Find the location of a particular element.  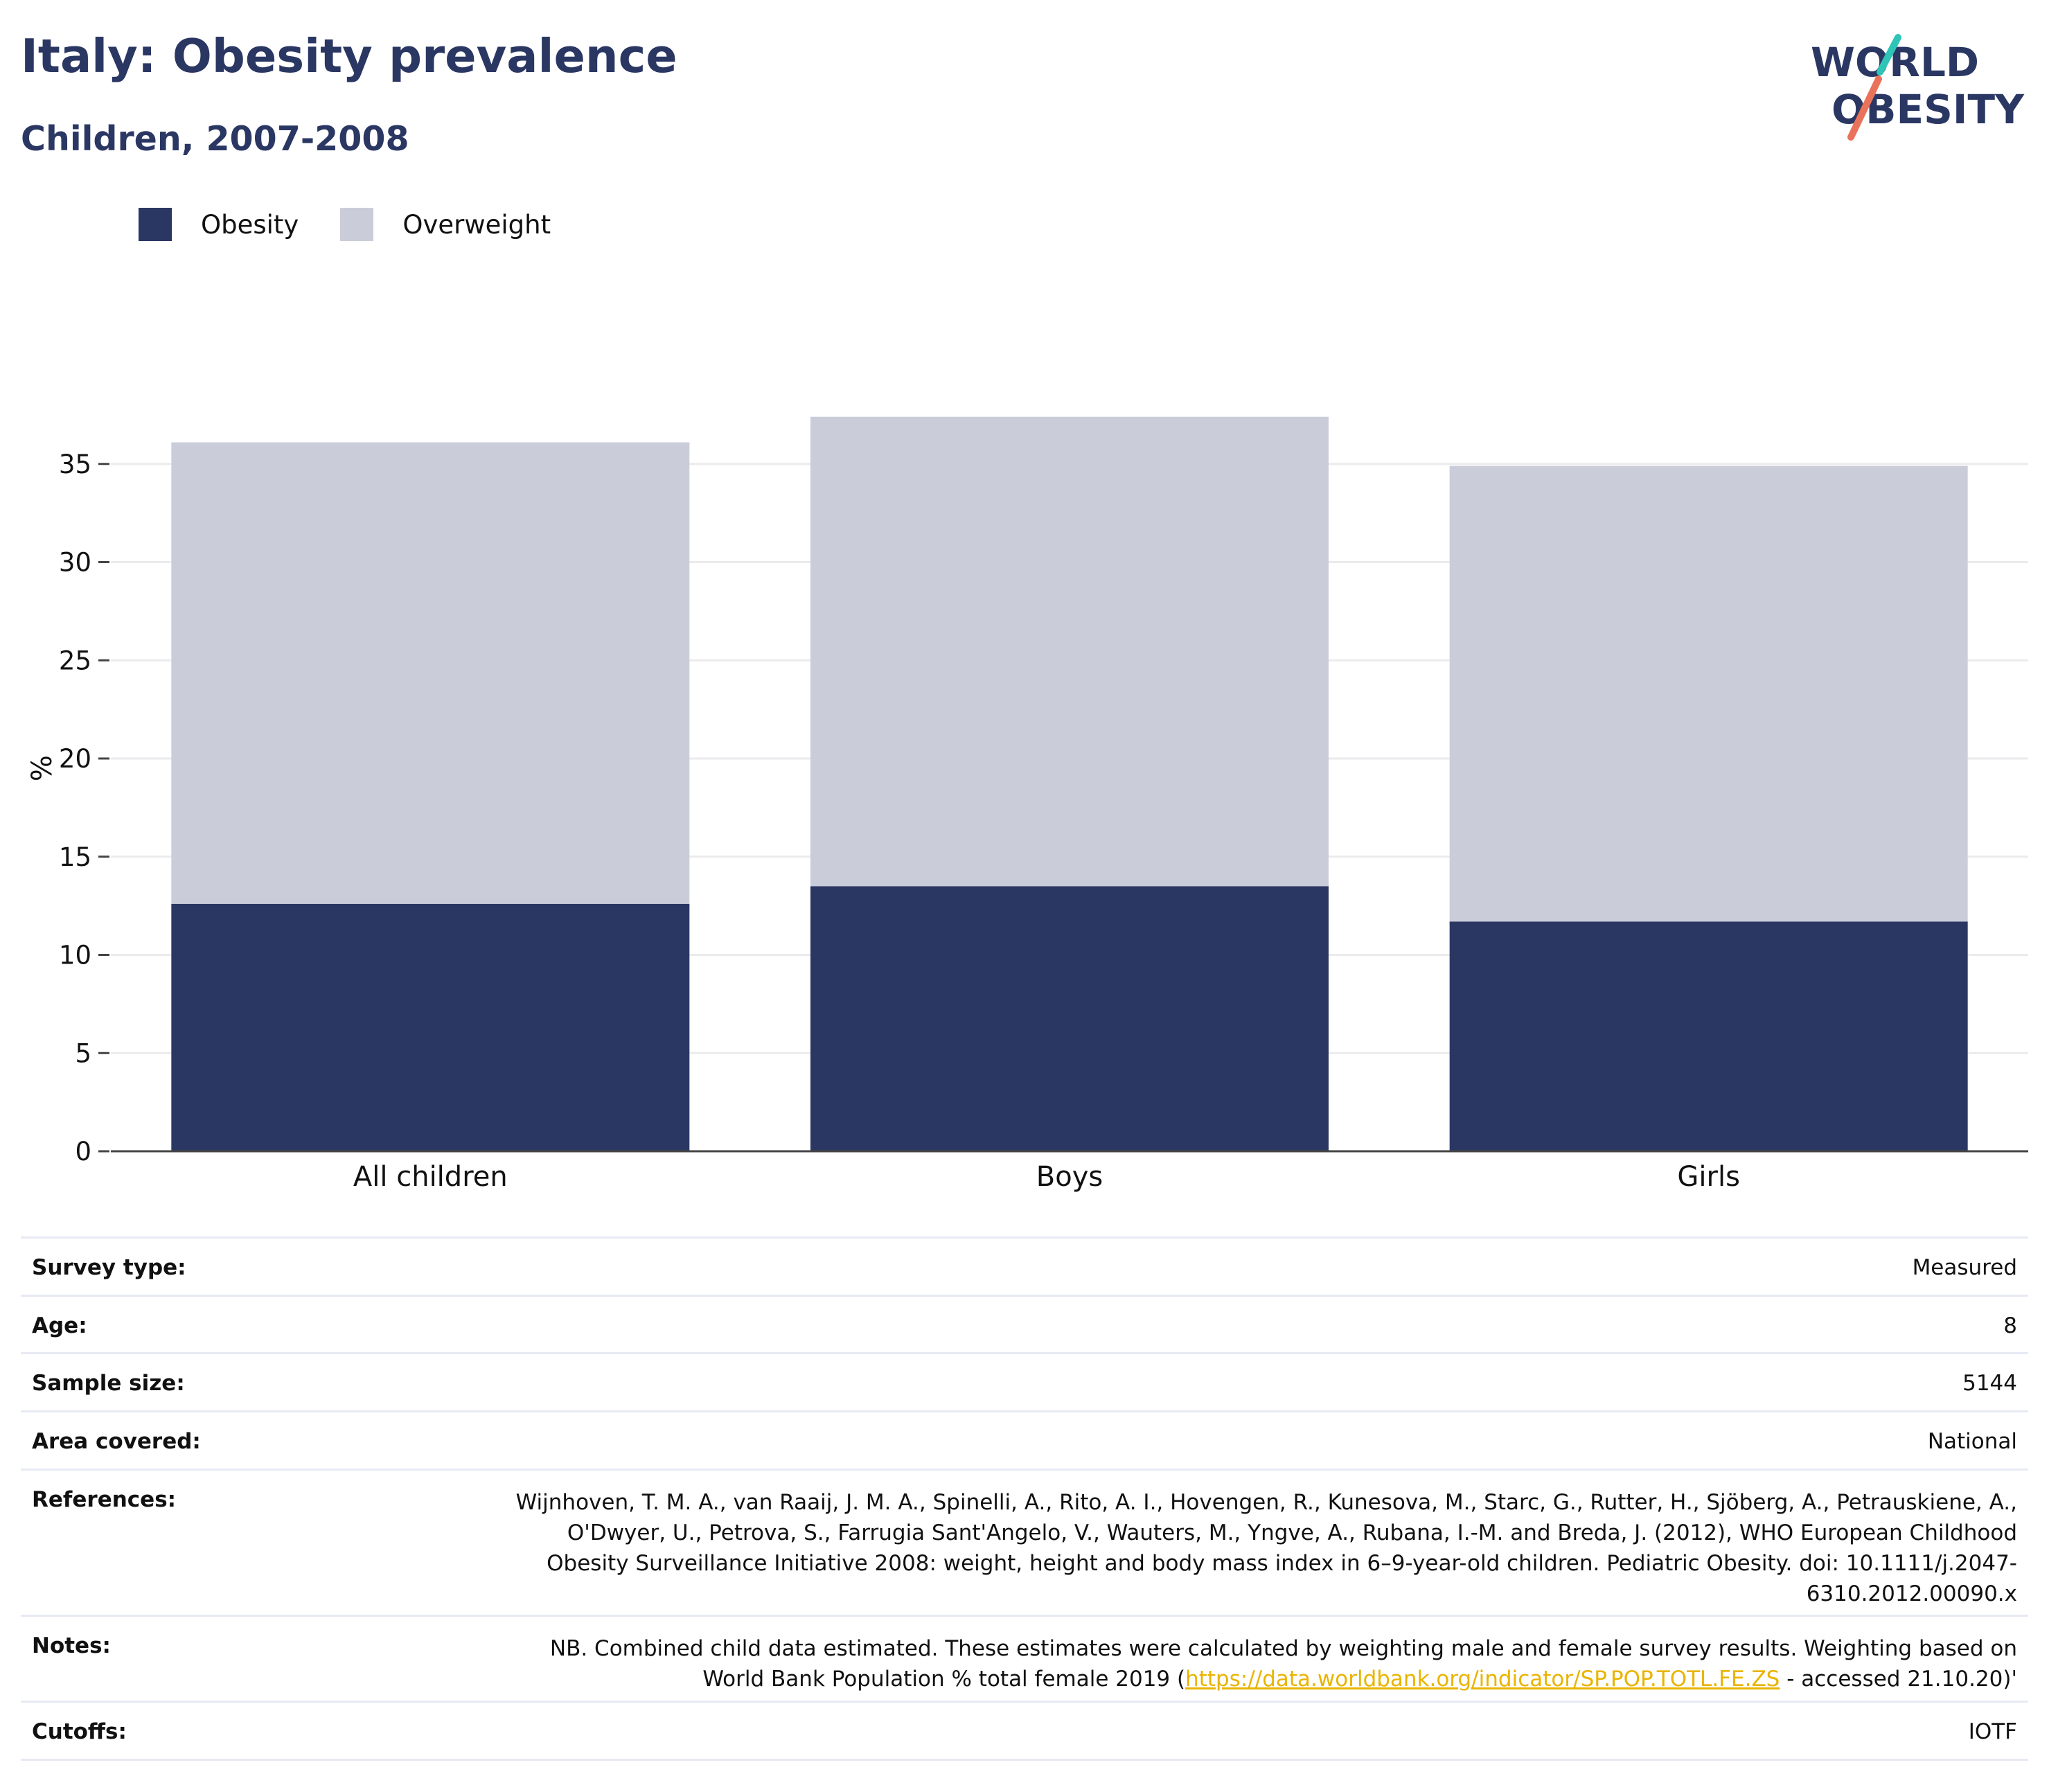

y-tick-label-35: 35 is located at coordinates (75, 464).